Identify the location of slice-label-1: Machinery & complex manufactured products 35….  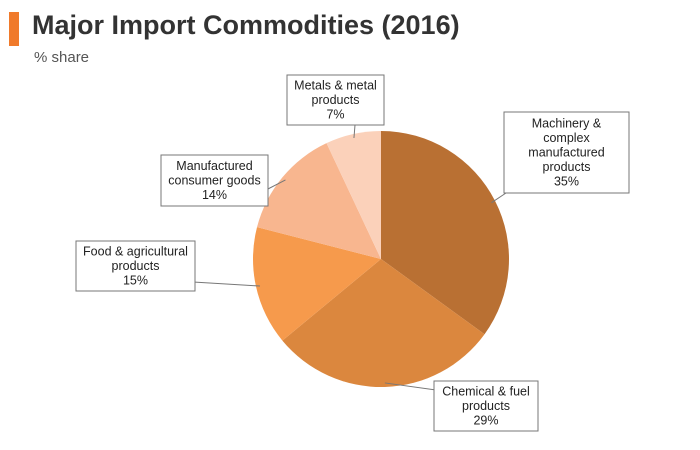
(566, 152).